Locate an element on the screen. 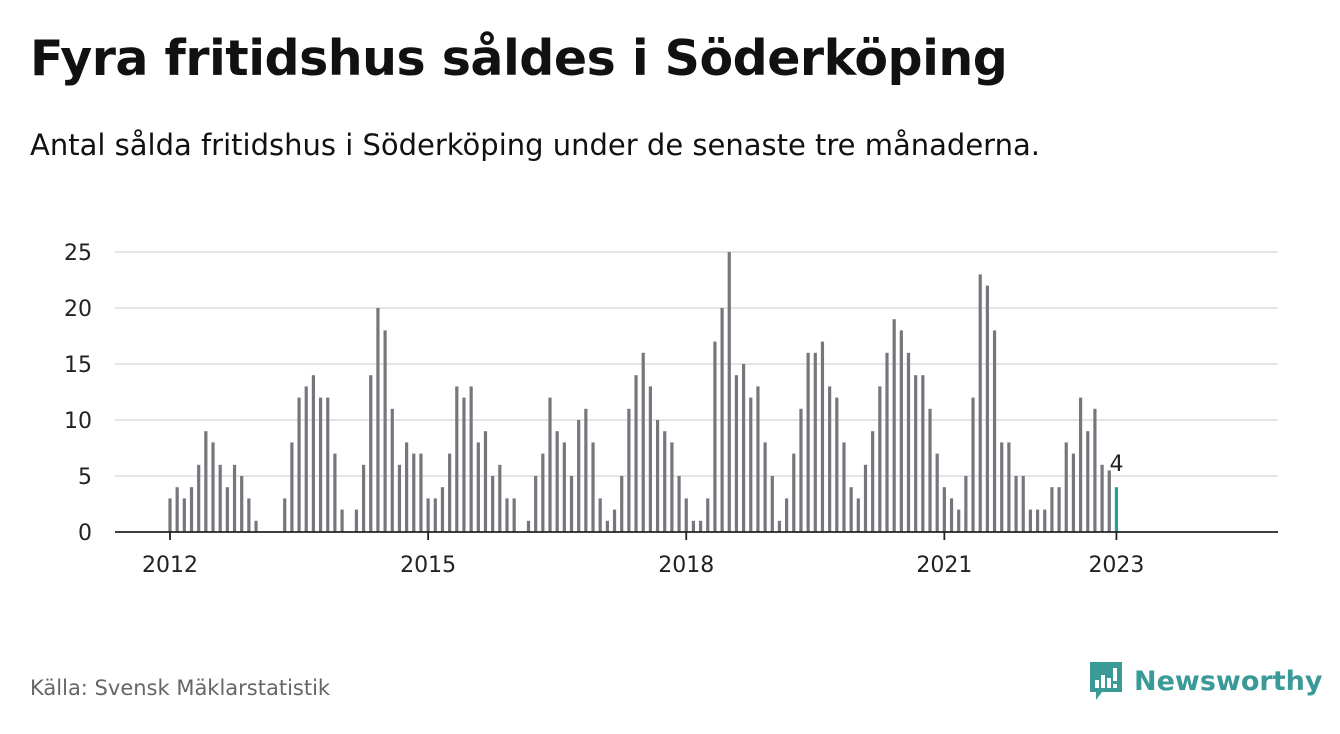  newsworthy-logo-icon is located at coordinates (1106, 681).